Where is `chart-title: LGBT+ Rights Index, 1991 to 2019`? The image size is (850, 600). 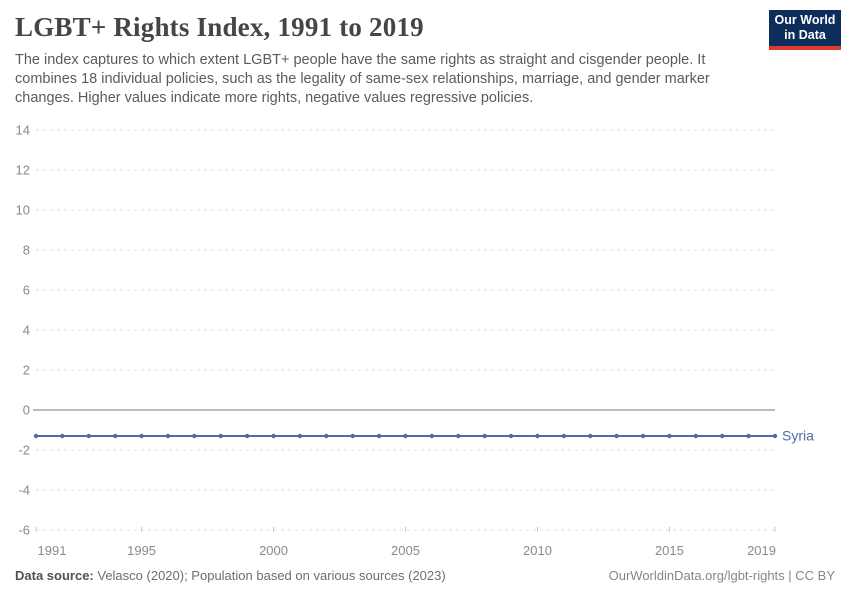
chart-title: LGBT+ Rights Index, 1991 to 2019 is located at coordinates (219, 27).